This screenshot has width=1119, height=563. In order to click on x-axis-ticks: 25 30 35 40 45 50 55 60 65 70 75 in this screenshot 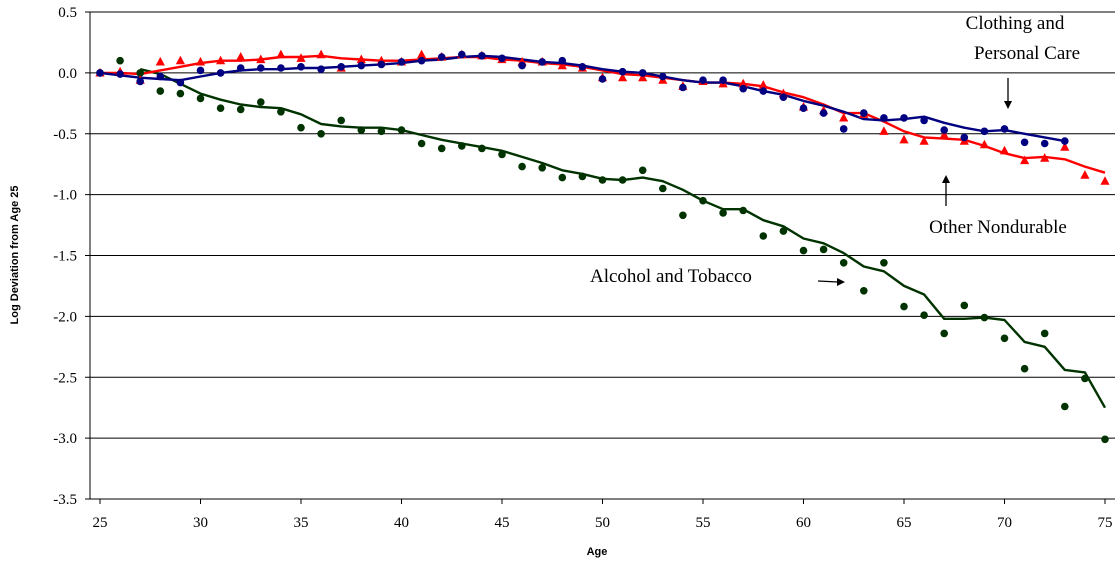, I will do `click(603, 515)`.